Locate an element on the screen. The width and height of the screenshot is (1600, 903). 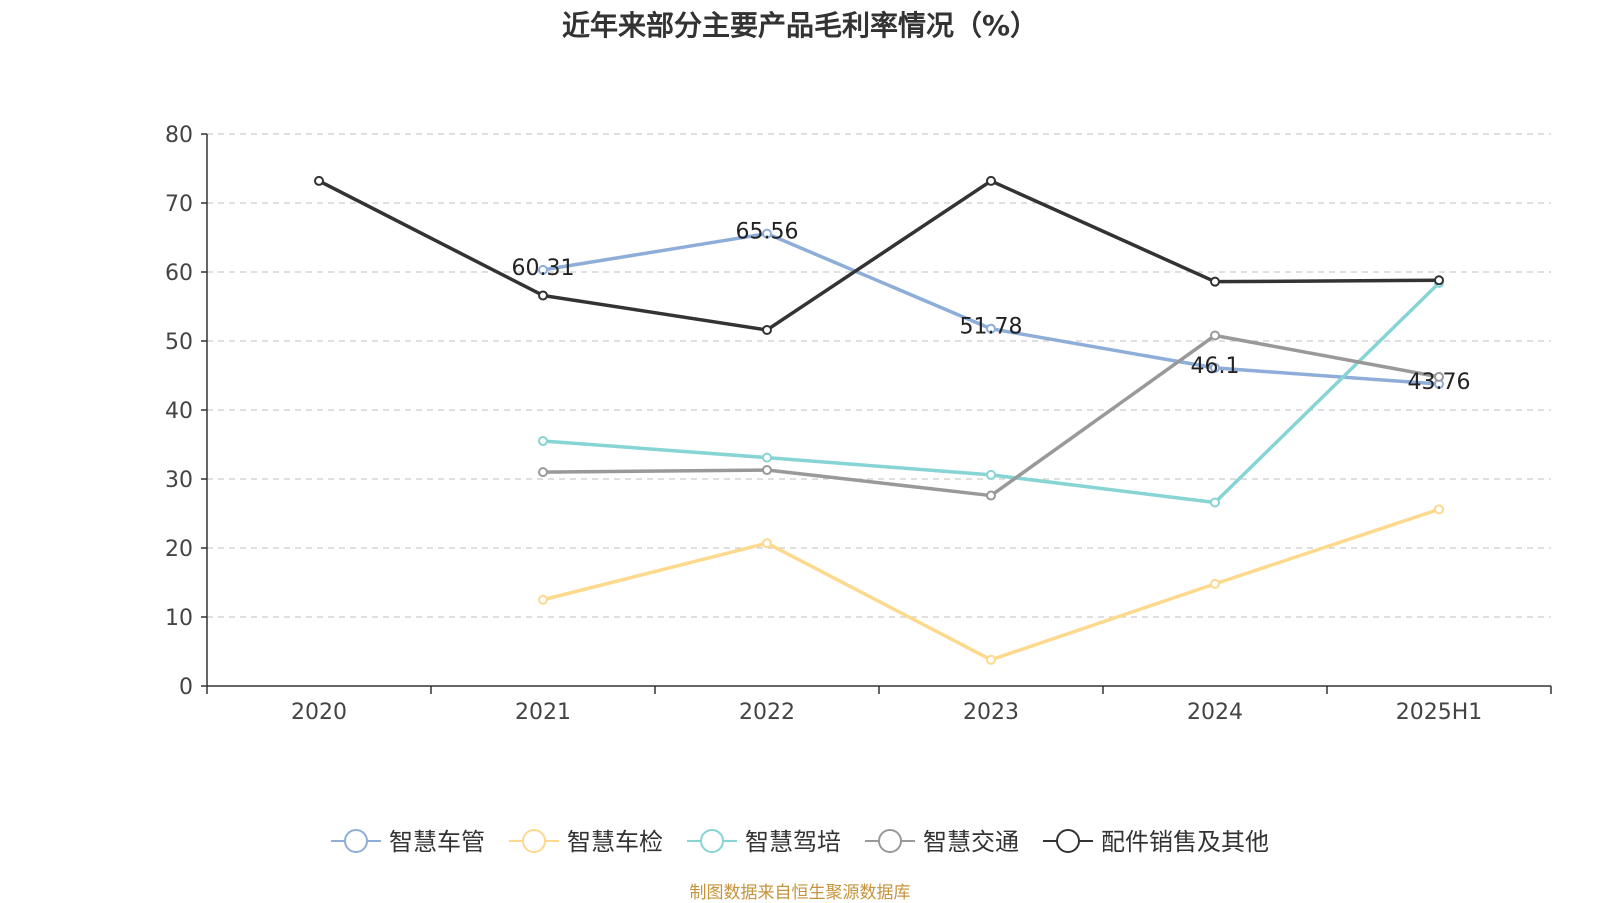
data-label: 51.78 is located at coordinates (991, 327).